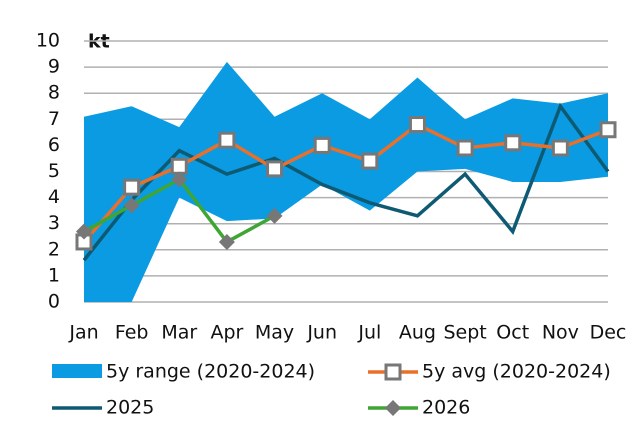 The height and width of the screenshot is (434, 640). Describe the element at coordinates (54, 249) in the screenshot. I see `y-tick-label: 2` at that location.